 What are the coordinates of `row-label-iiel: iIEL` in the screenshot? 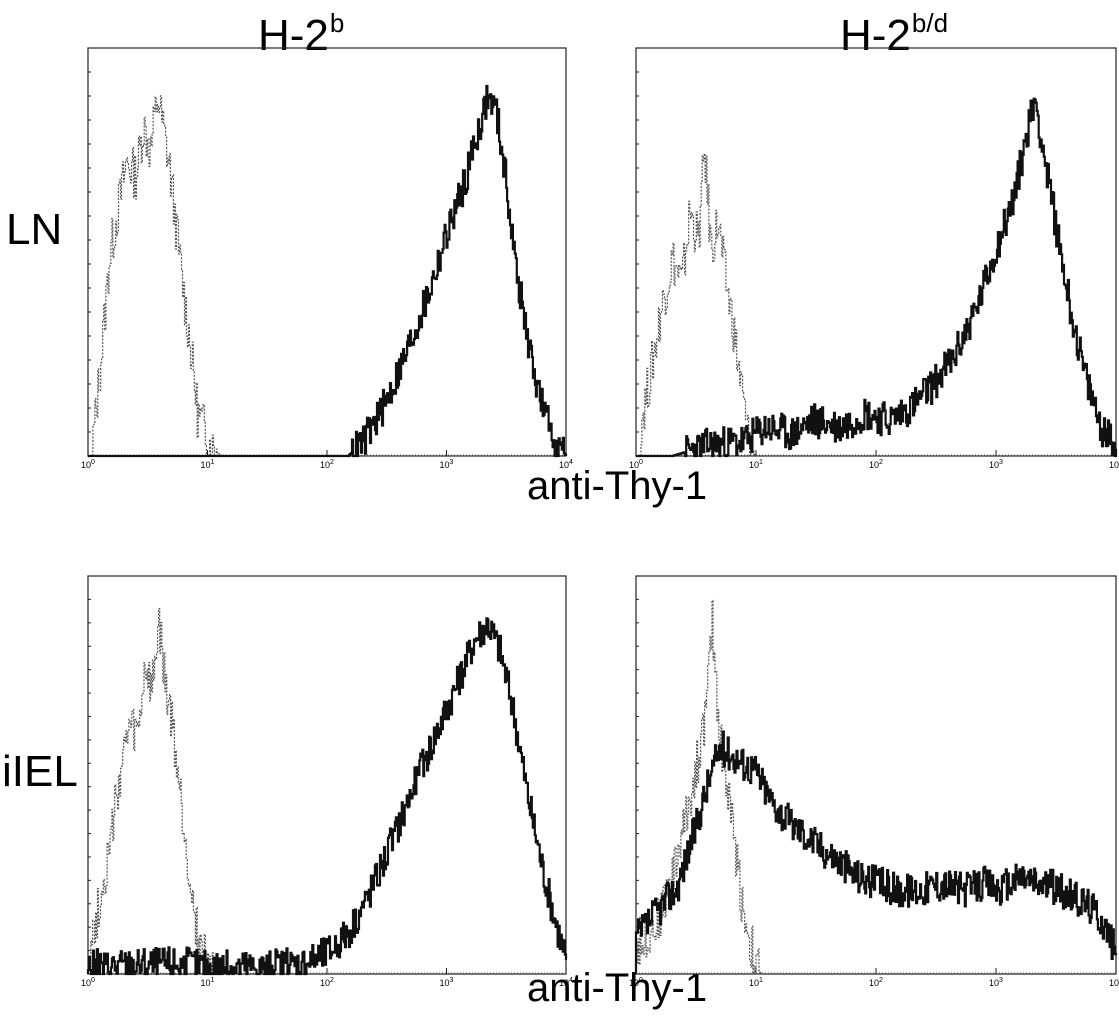 It's located at (40, 771).